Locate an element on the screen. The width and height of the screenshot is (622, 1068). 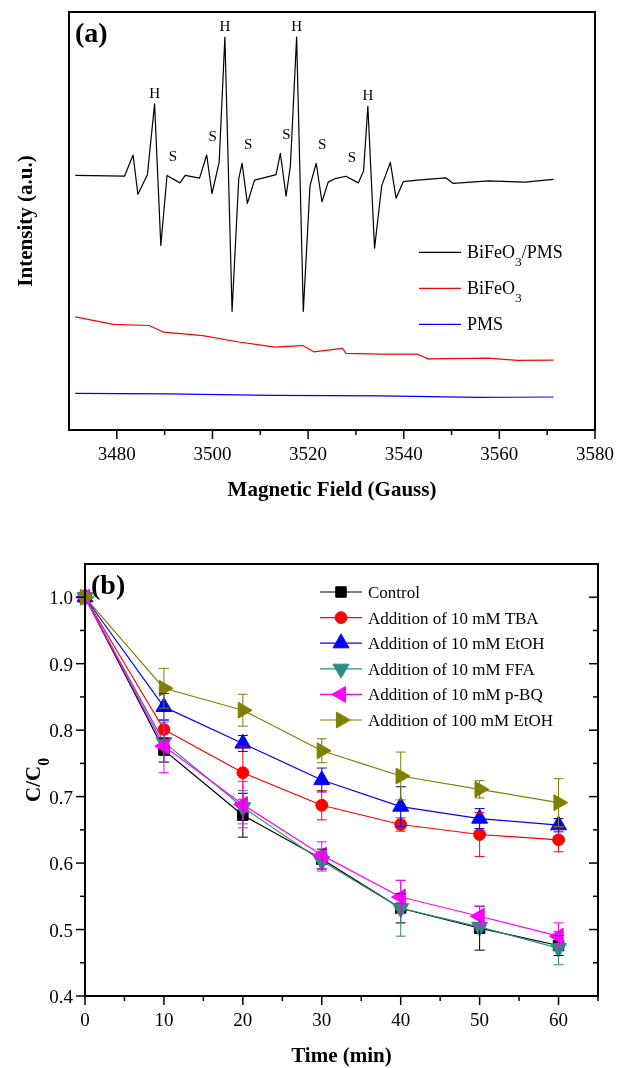
legend-label: Addition of 100 mM EtOH is located at coordinates (461, 720).